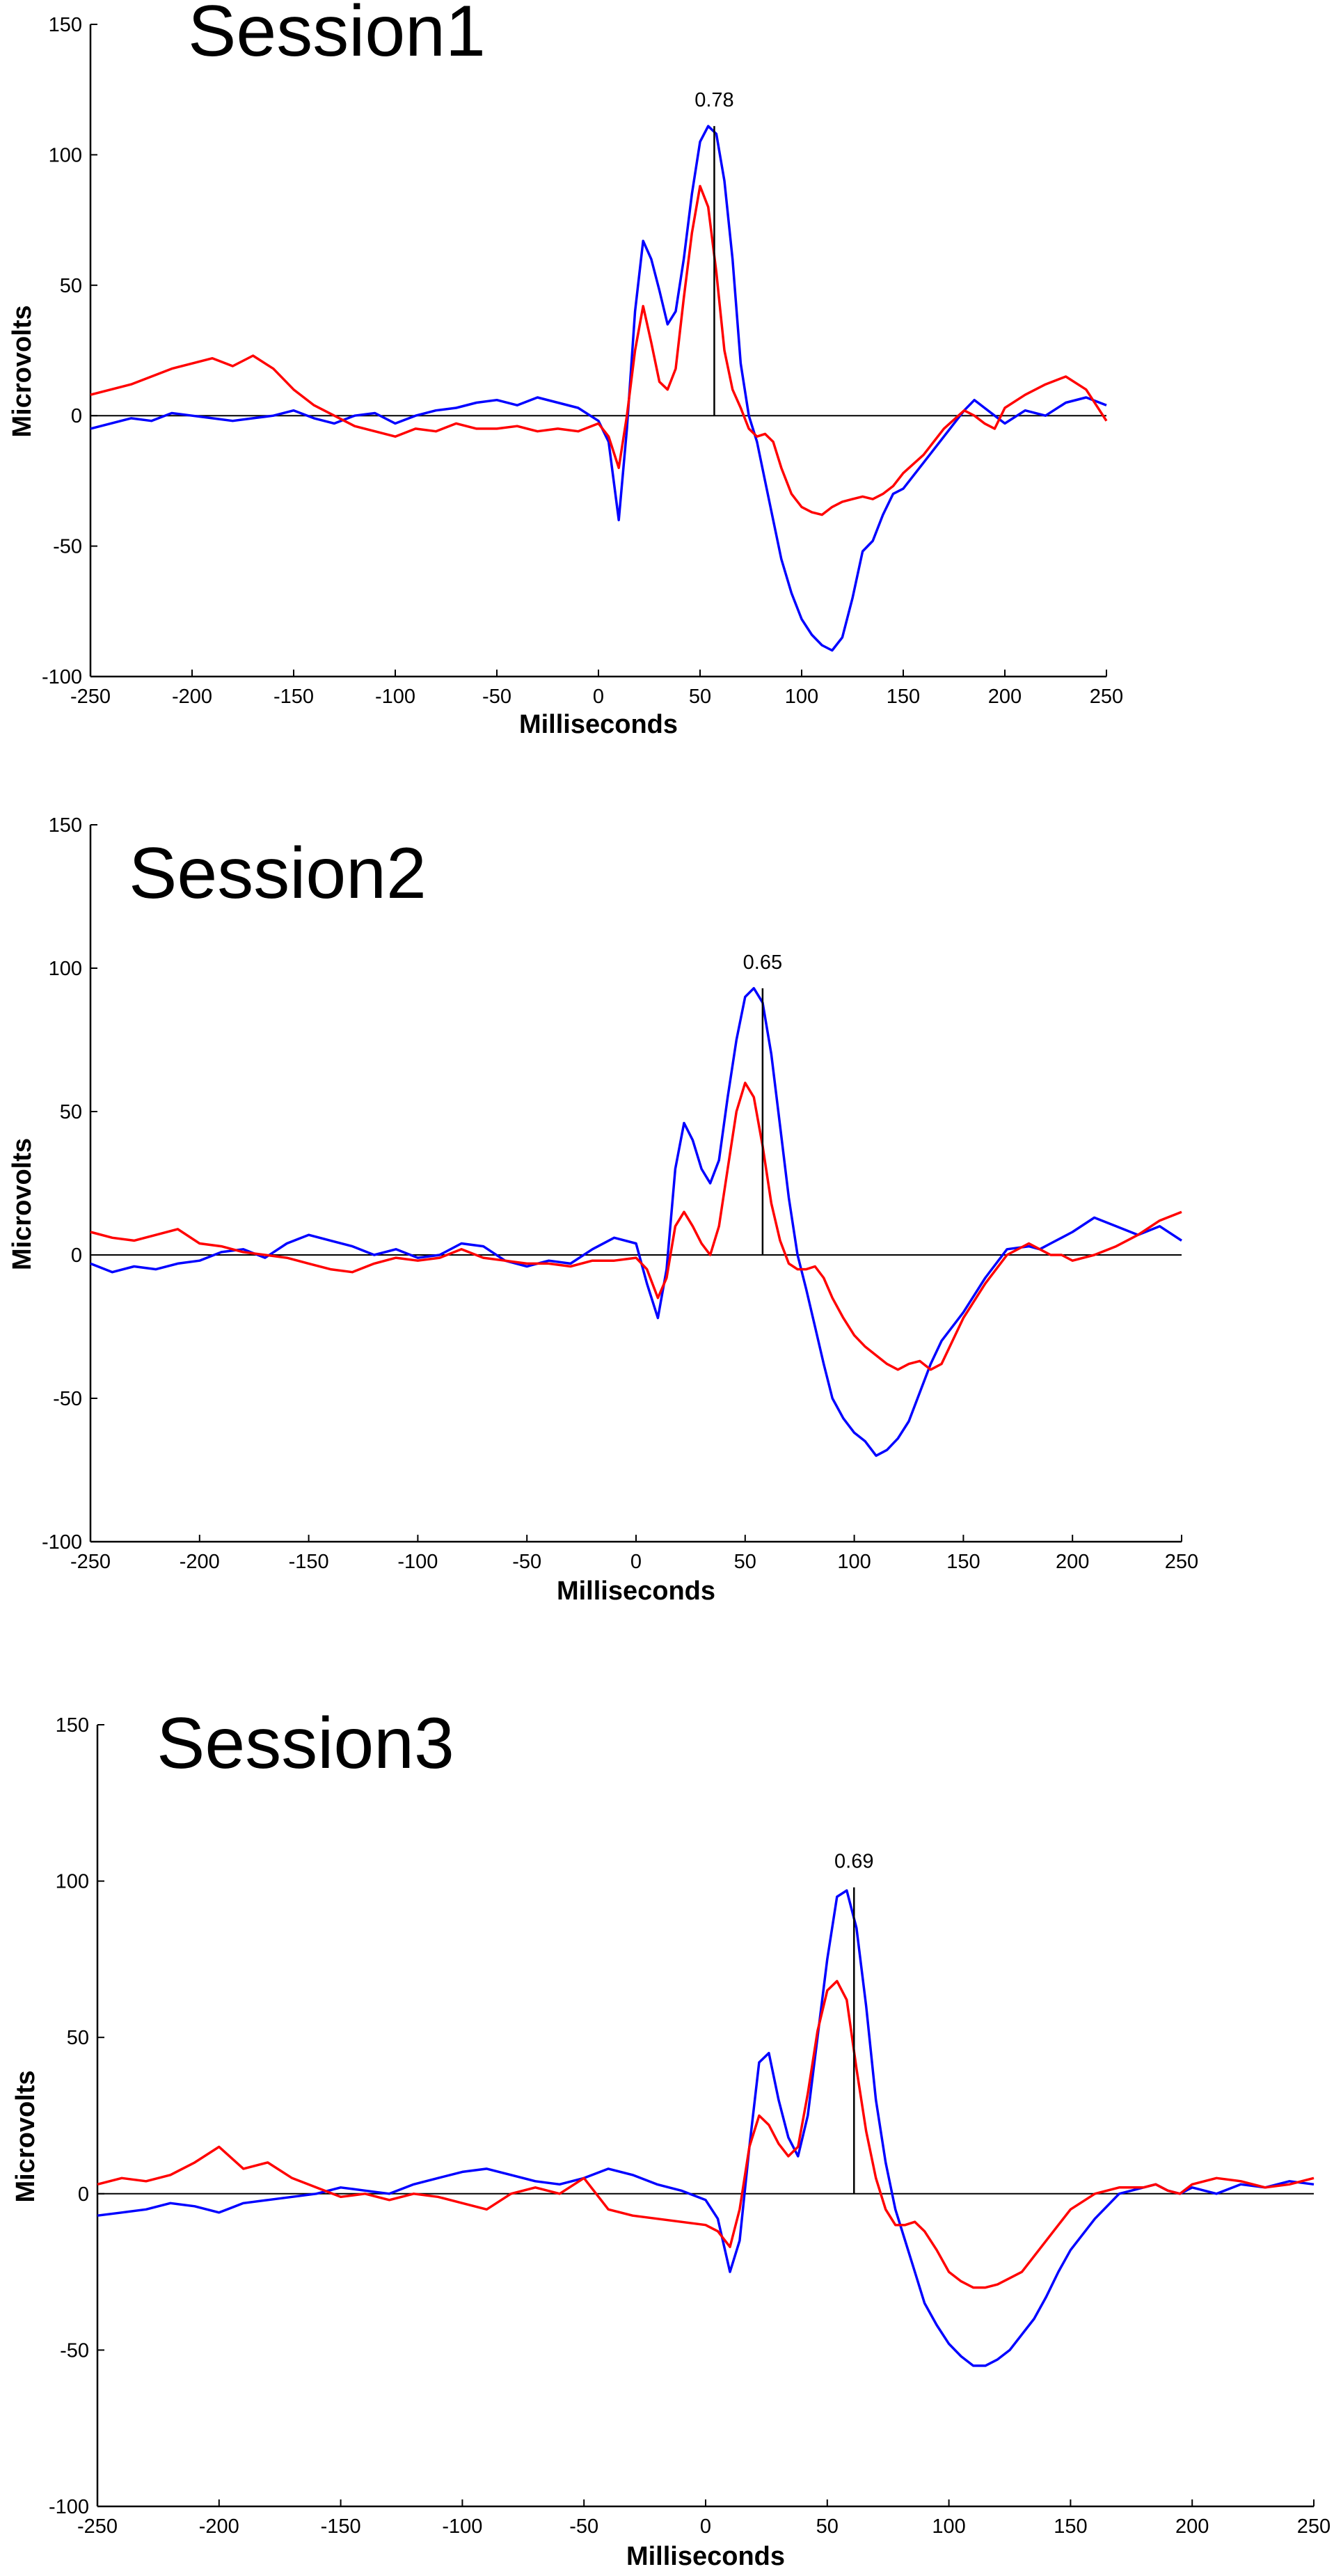 The height and width of the screenshot is (2576, 1334). Describe the element at coordinates (853, 1862) in the screenshot. I see `peak-value-label: 0.69` at that location.